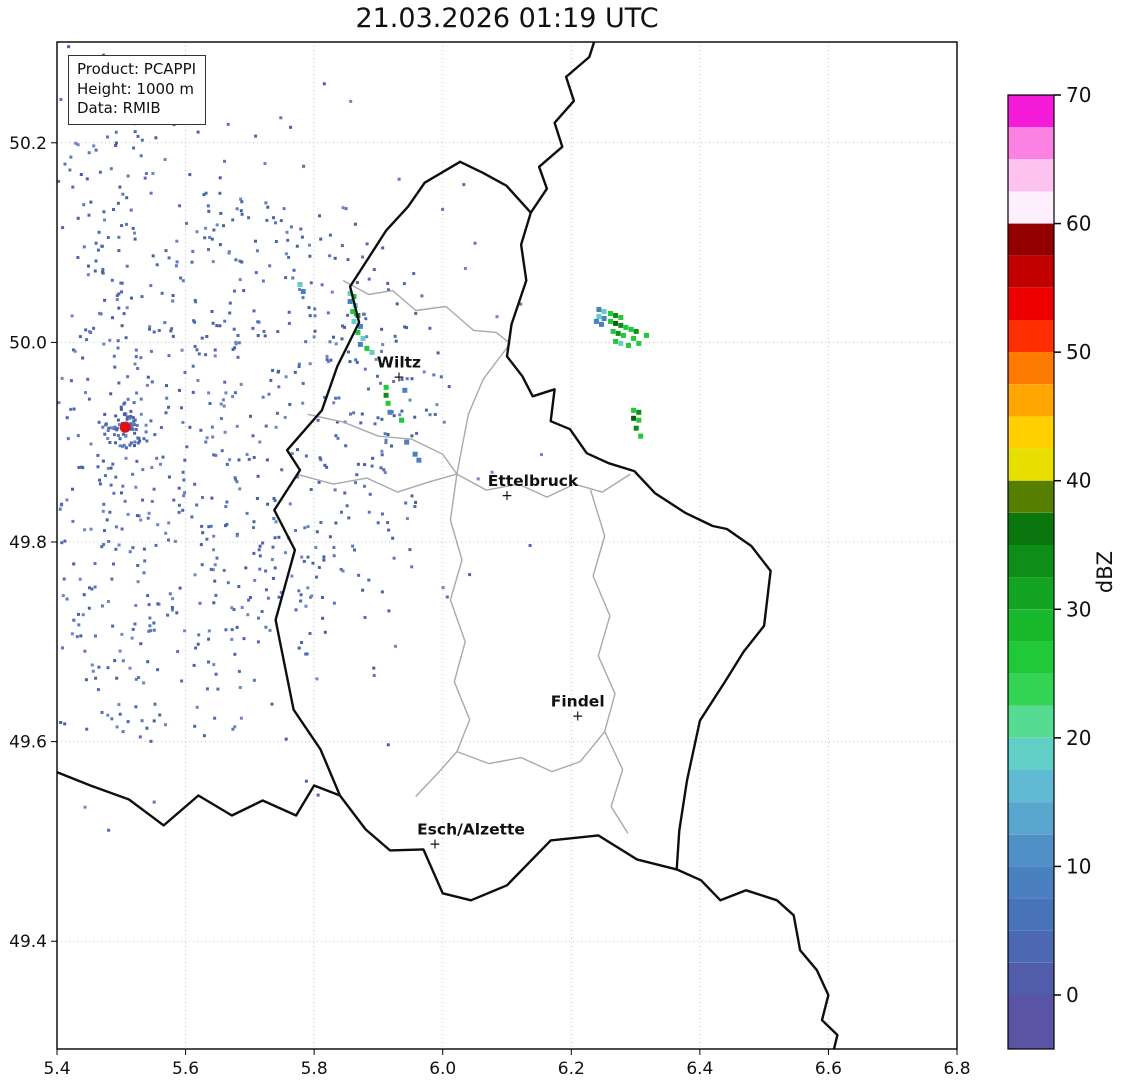  What do you see at coordinates (1072, 995) in the screenshot?
I see `colorbar-tick-label: 0` at bounding box center [1072, 995].